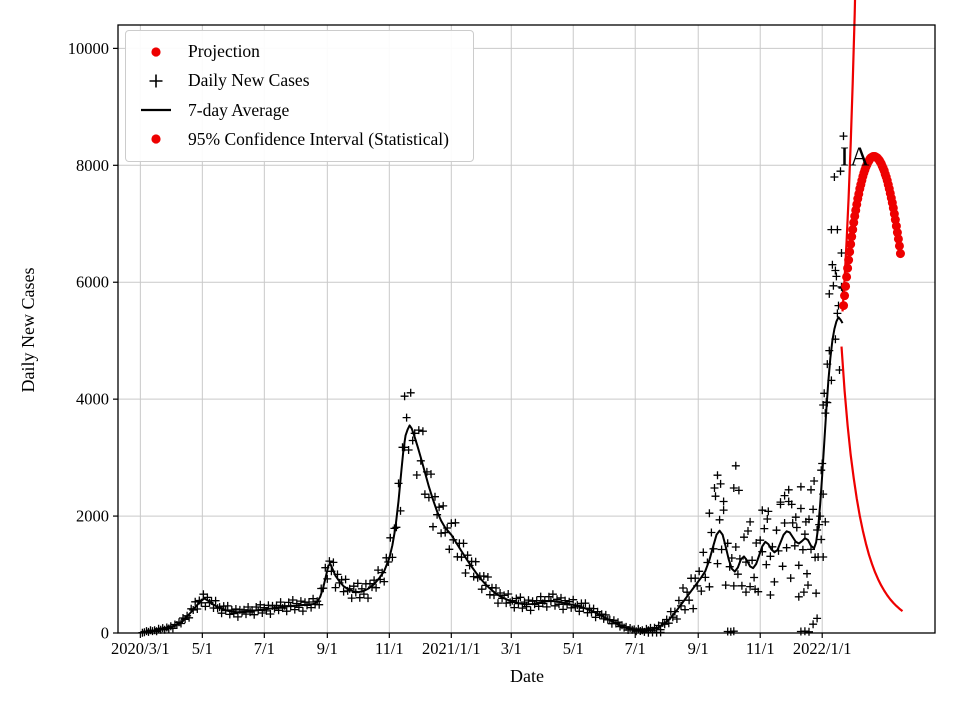 This screenshot has height=720, width=960. Describe the element at coordinates (88, 48) in the screenshot. I see `y-tick-label: 10000` at that location.